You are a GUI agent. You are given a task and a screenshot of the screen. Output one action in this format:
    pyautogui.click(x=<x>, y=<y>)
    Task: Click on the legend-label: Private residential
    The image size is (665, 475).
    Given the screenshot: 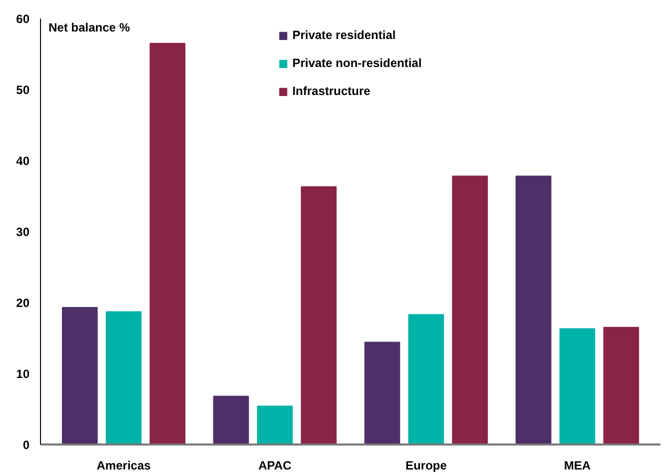 What is the action you would take?
    pyautogui.click(x=344, y=35)
    